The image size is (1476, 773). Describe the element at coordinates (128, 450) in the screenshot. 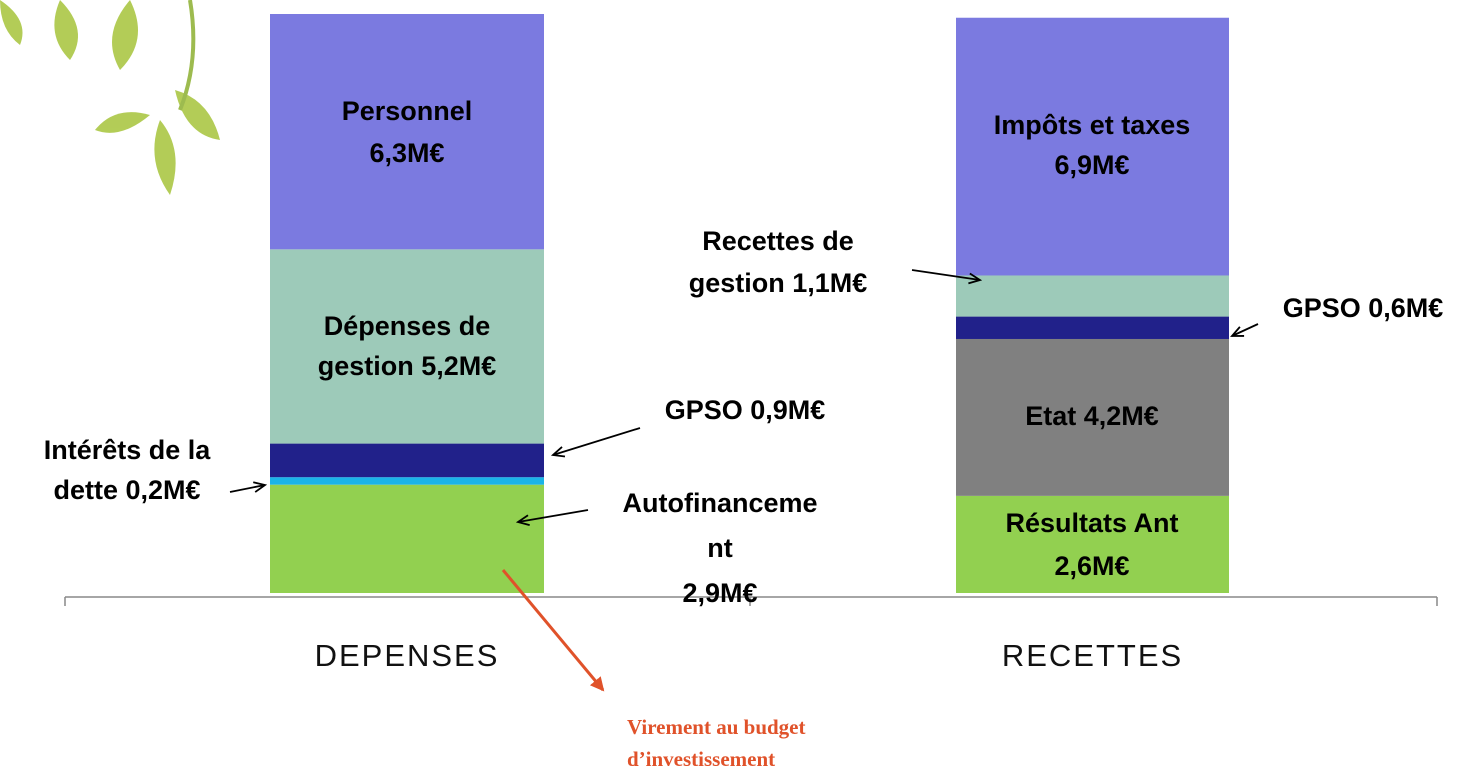

I see `segment-label: Intérêts de la` at that location.